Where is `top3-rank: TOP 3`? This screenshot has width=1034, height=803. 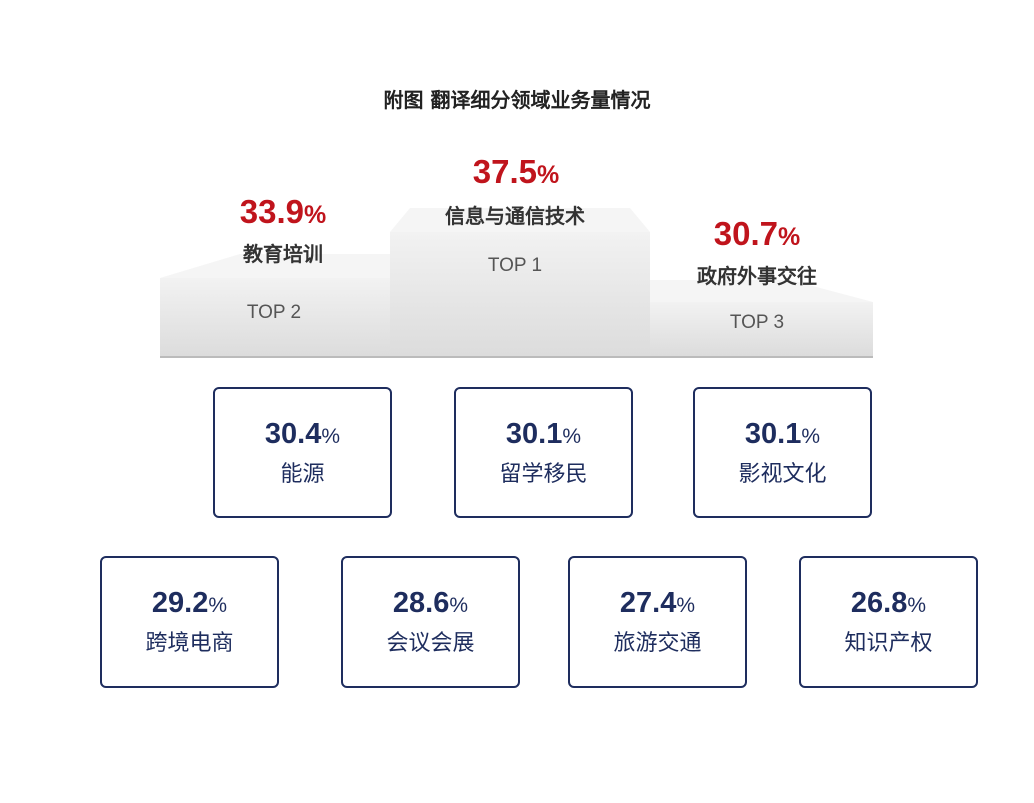
top3-rank: TOP 3 is located at coordinates (757, 322).